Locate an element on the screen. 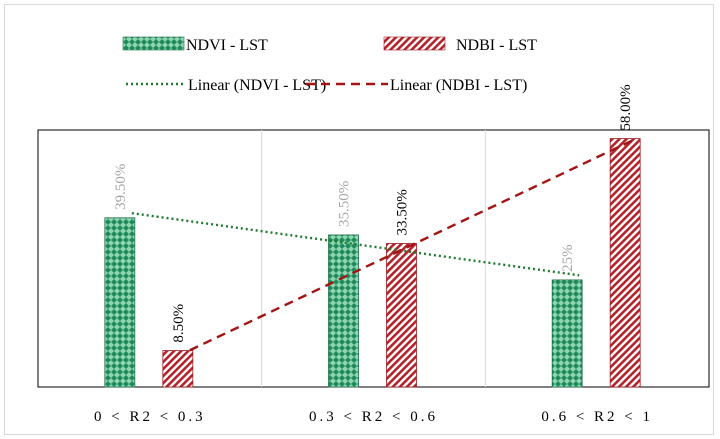 Image resolution: width=720 pixels, height=439 pixels. legend-label-ndbi: NDBI - LST is located at coordinates (496, 45).